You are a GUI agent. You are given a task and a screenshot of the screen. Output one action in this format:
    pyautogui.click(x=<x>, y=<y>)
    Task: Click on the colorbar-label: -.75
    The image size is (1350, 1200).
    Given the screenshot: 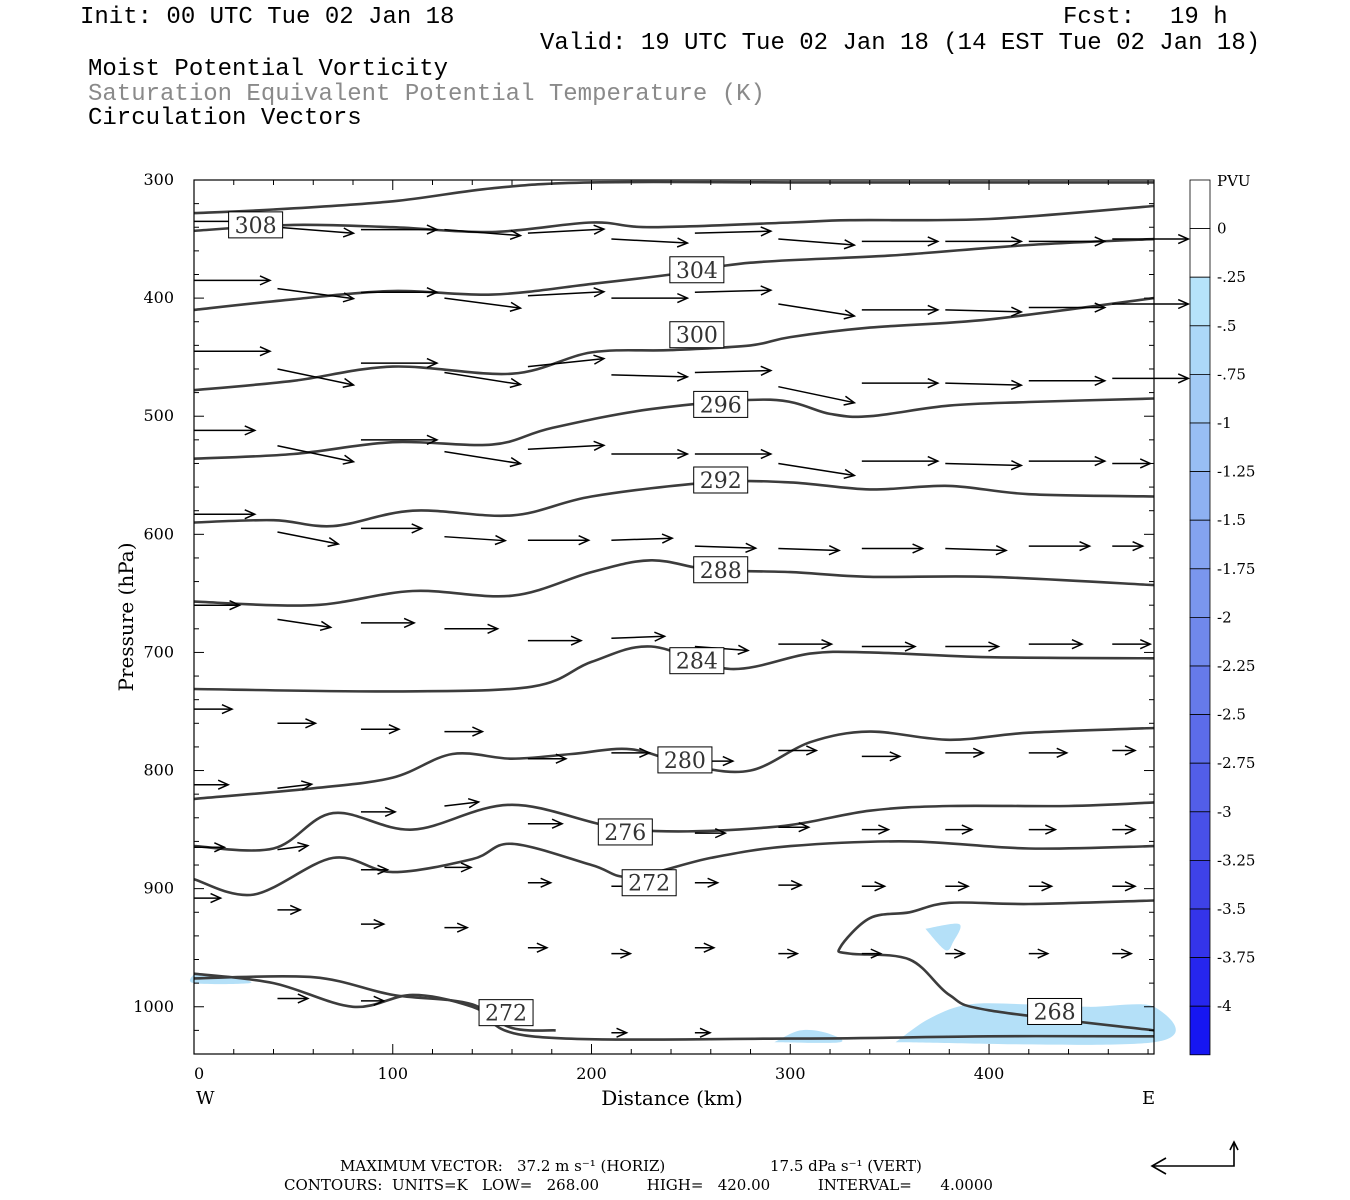 What is the action you would take?
    pyautogui.click(x=1231, y=374)
    